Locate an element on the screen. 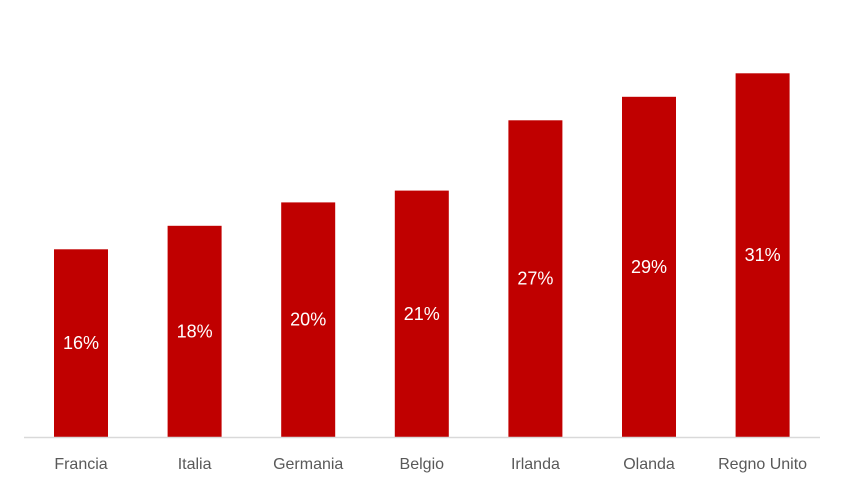  category-label-olanda: Olanda is located at coordinates (649, 464).